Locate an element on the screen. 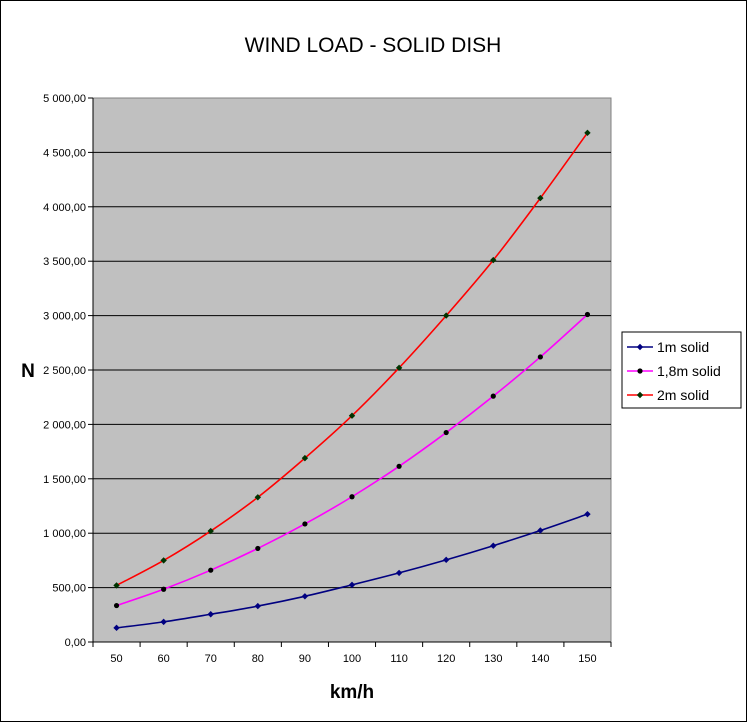  x-tick-label: 50 is located at coordinates (116, 659).